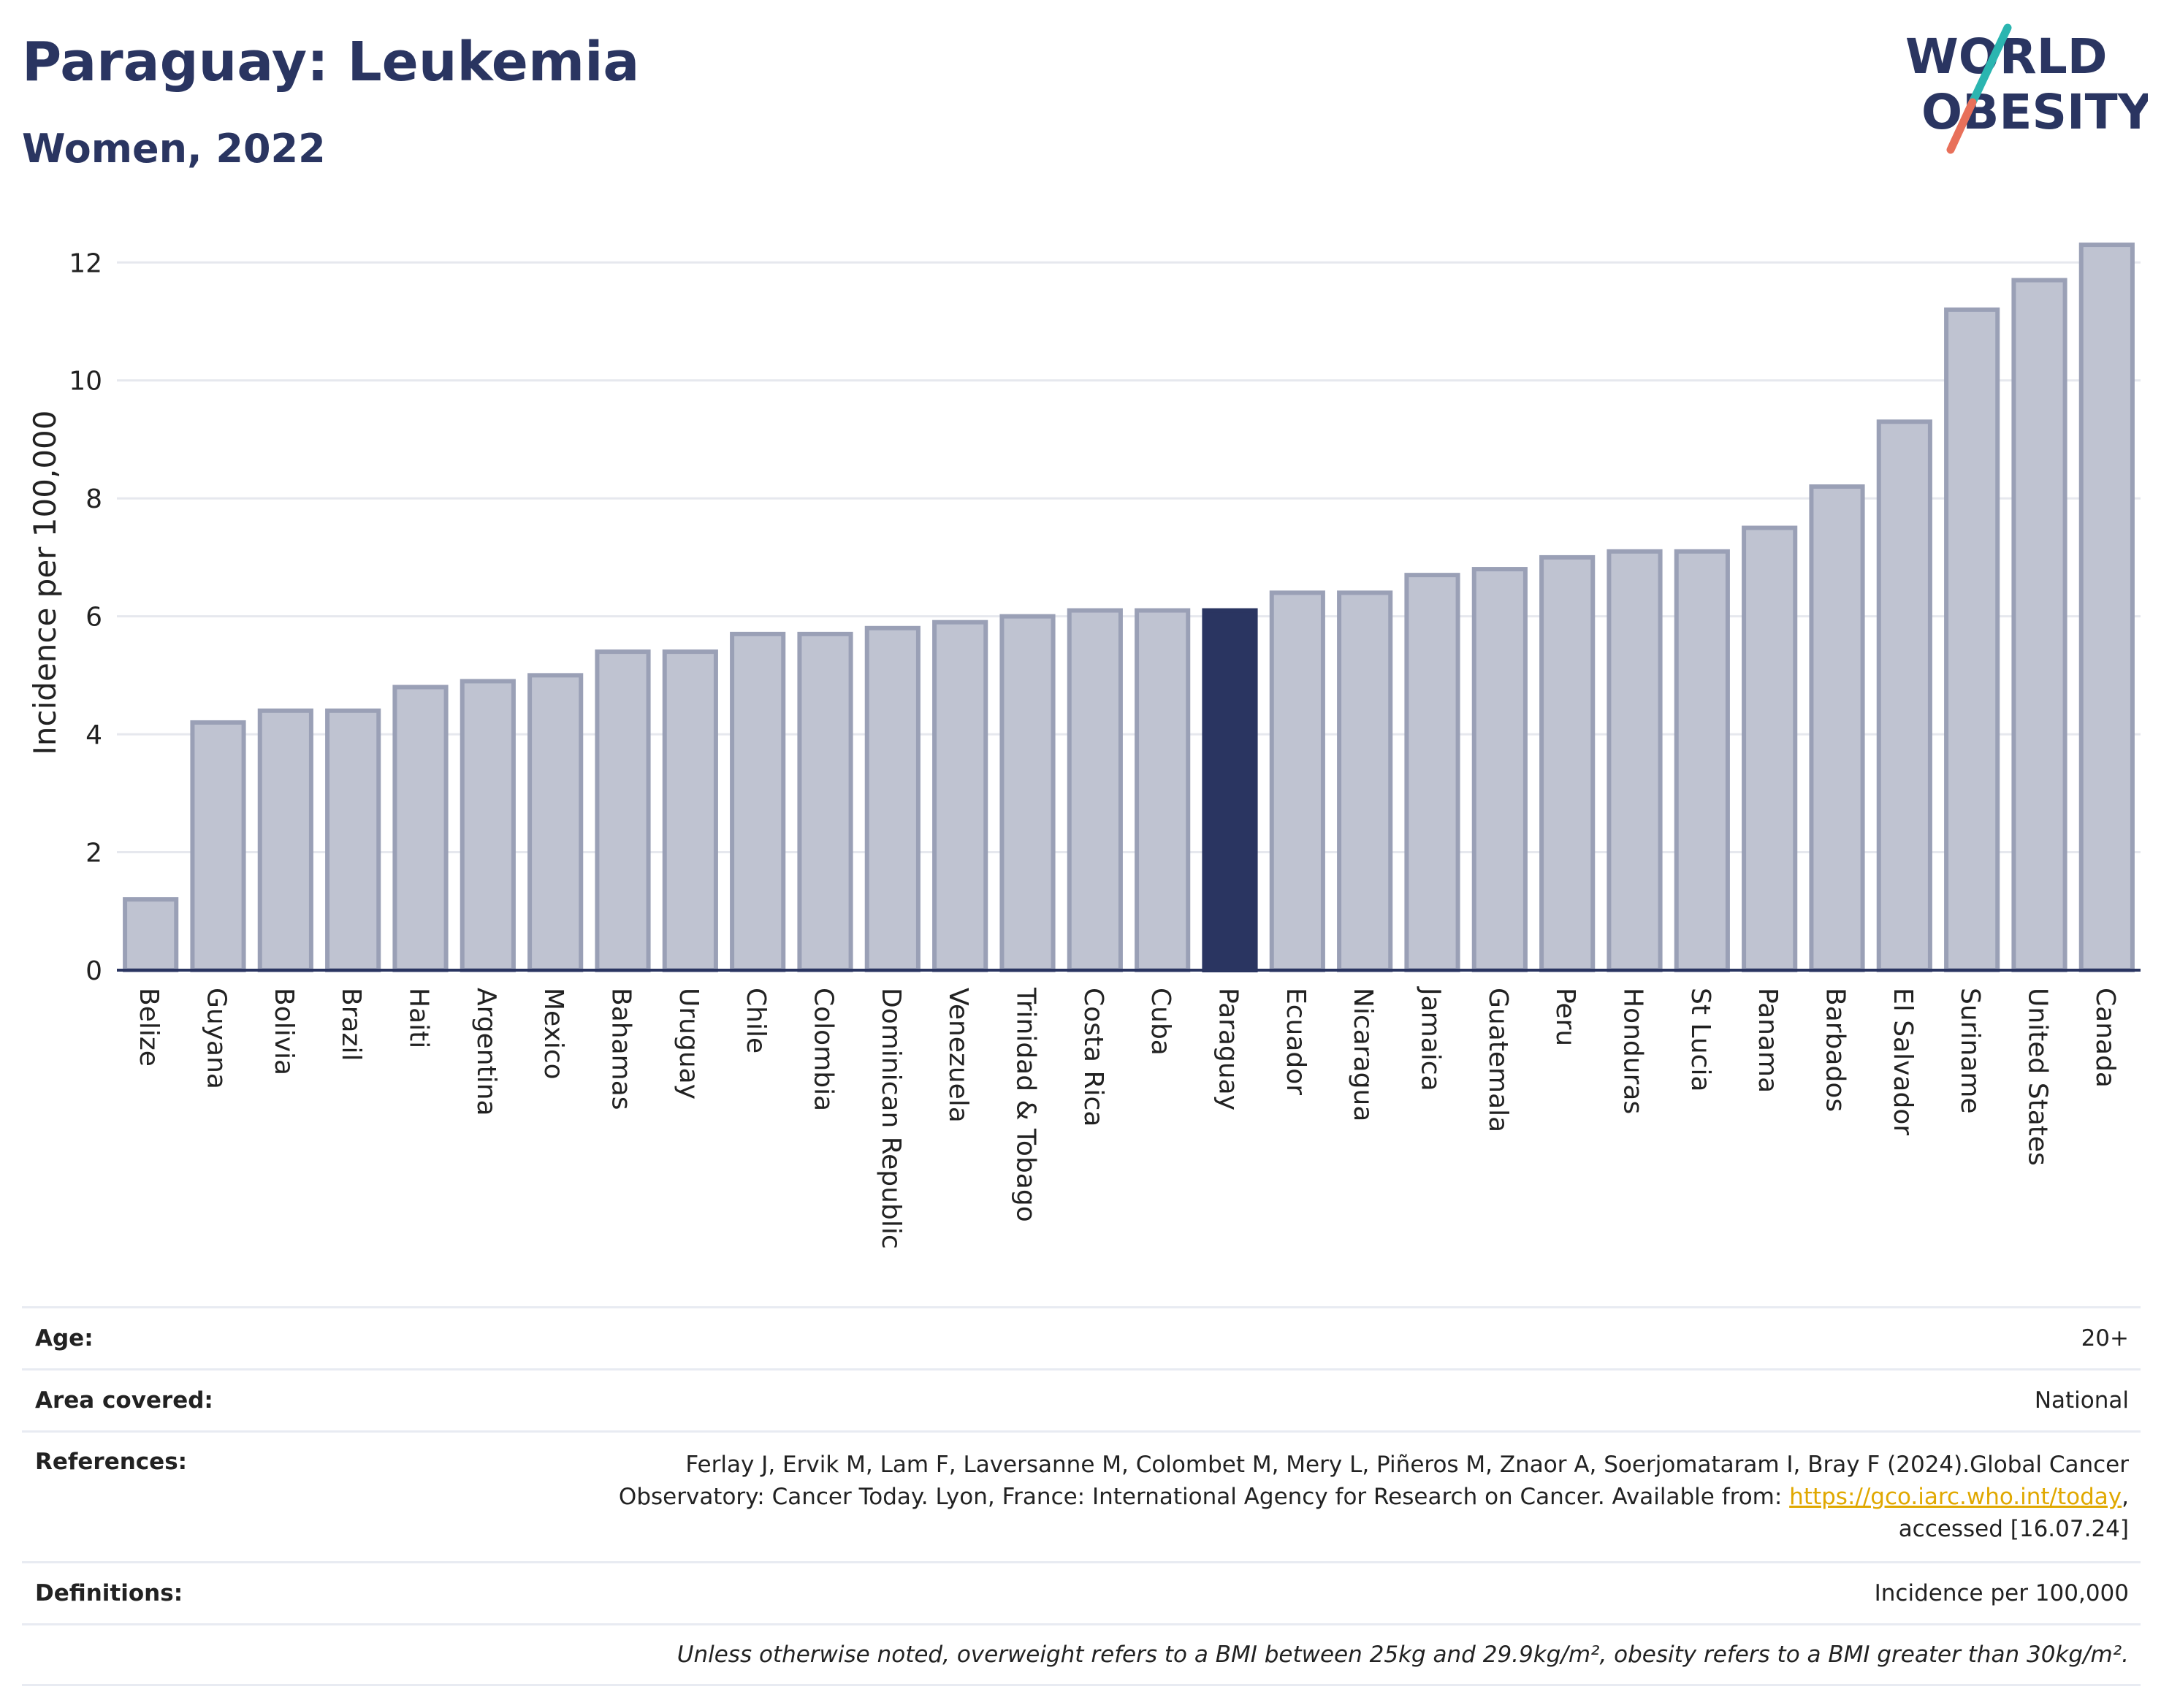 This screenshot has width=2161, height=1708. I want to click on bar-guatemala, so click(1500, 770).